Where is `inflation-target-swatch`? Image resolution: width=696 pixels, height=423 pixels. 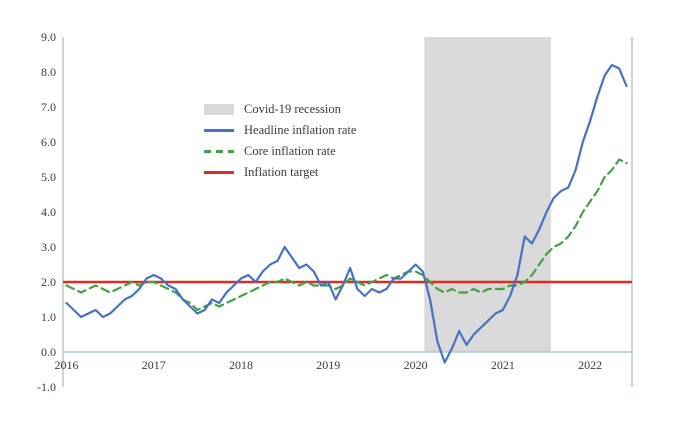 inflation-target-swatch is located at coordinates (219, 172).